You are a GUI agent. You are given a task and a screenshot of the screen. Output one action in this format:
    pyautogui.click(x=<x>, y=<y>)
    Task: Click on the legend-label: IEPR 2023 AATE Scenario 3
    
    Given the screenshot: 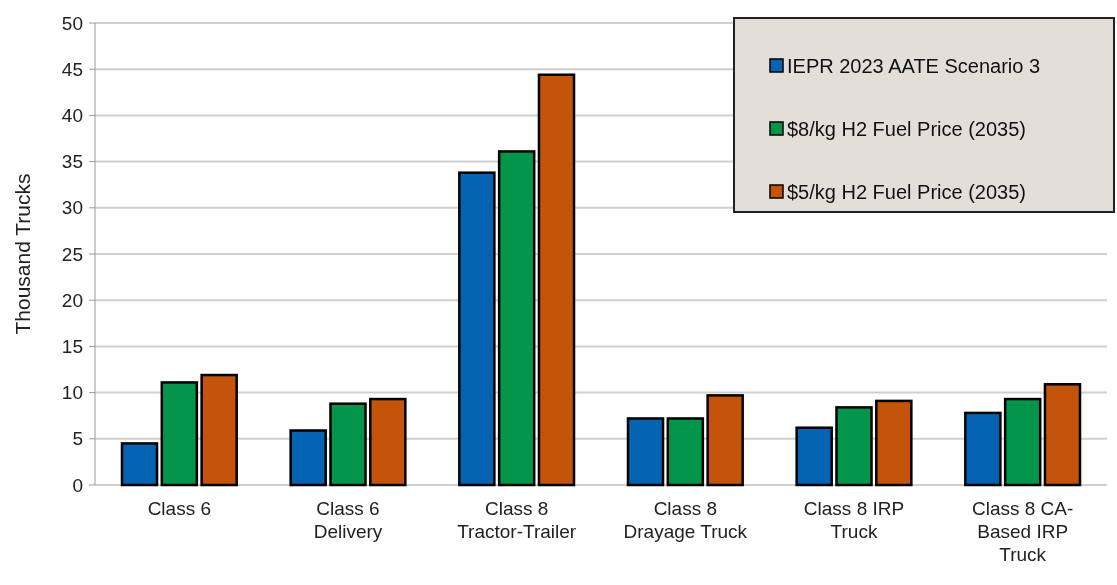 What is the action you would take?
    pyautogui.click(x=914, y=66)
    